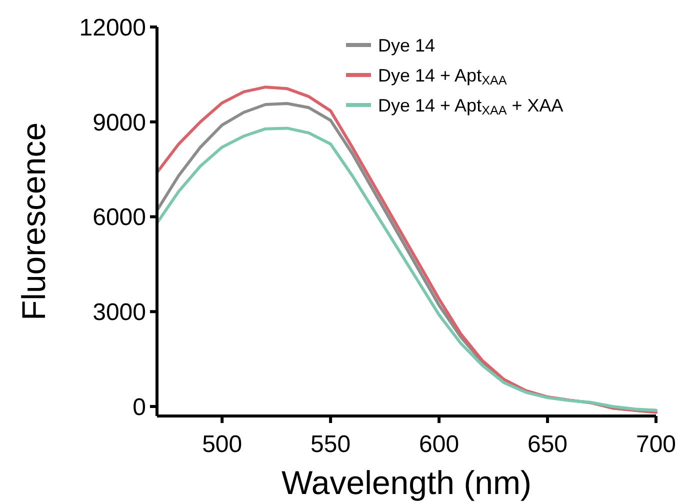 The height and width of the screenshot is (502, 684). Describe the element at coordinates (471, 106) in the screenshot. I see `legend-label: Dye 14 + Apt$_{XAA}$ + XAA` at that location.